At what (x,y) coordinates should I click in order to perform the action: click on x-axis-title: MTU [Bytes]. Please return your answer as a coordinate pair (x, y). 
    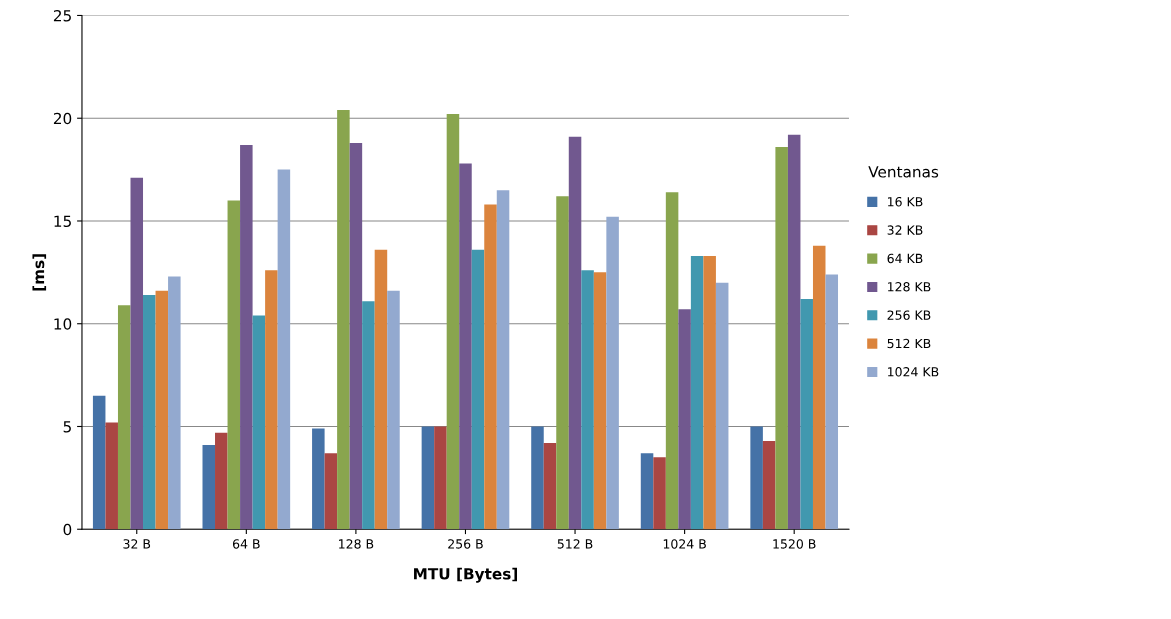
    Looking at the image, I should click on (465, 575).